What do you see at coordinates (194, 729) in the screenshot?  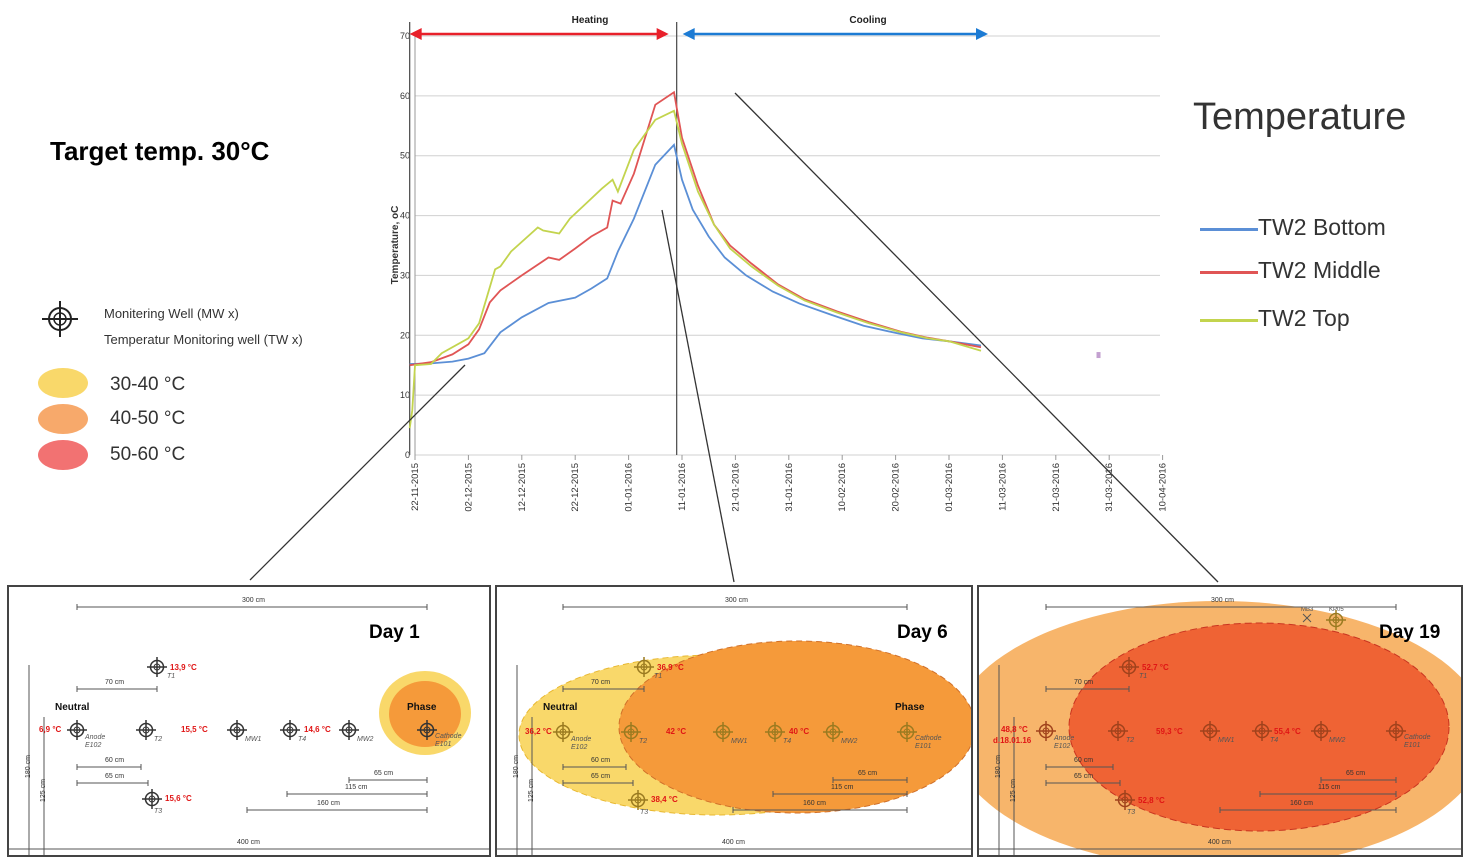 I see `temperature-reading: 15,5 °C` at bounding box center [194, 729].